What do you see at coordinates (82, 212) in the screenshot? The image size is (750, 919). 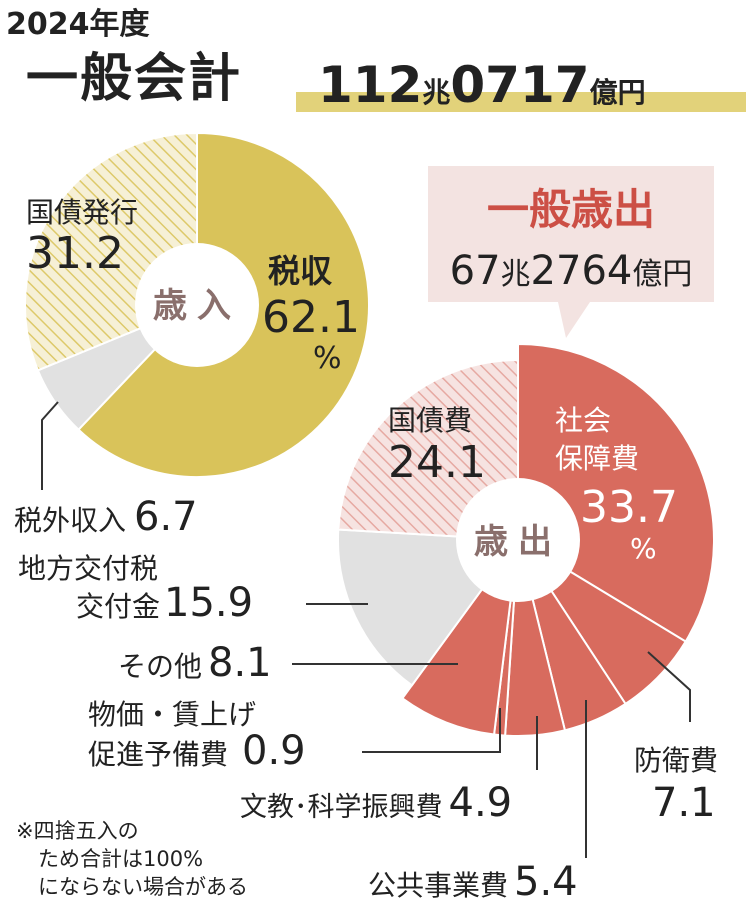 I see `rev-bond-name: 国債発行` at bounding box center [82, 212].